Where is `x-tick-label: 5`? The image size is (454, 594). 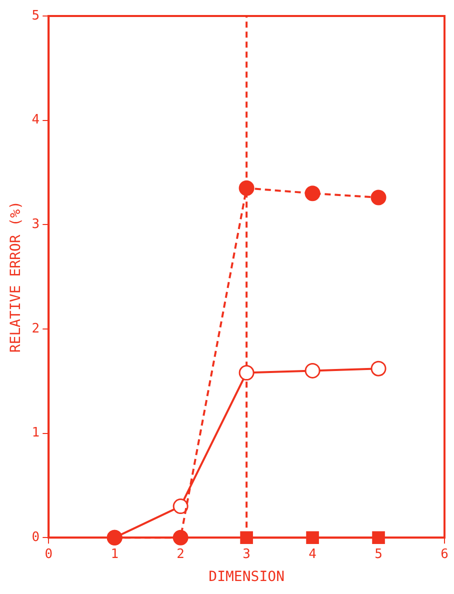
x-tick-label: 5 is located at coordinates (378, 554).